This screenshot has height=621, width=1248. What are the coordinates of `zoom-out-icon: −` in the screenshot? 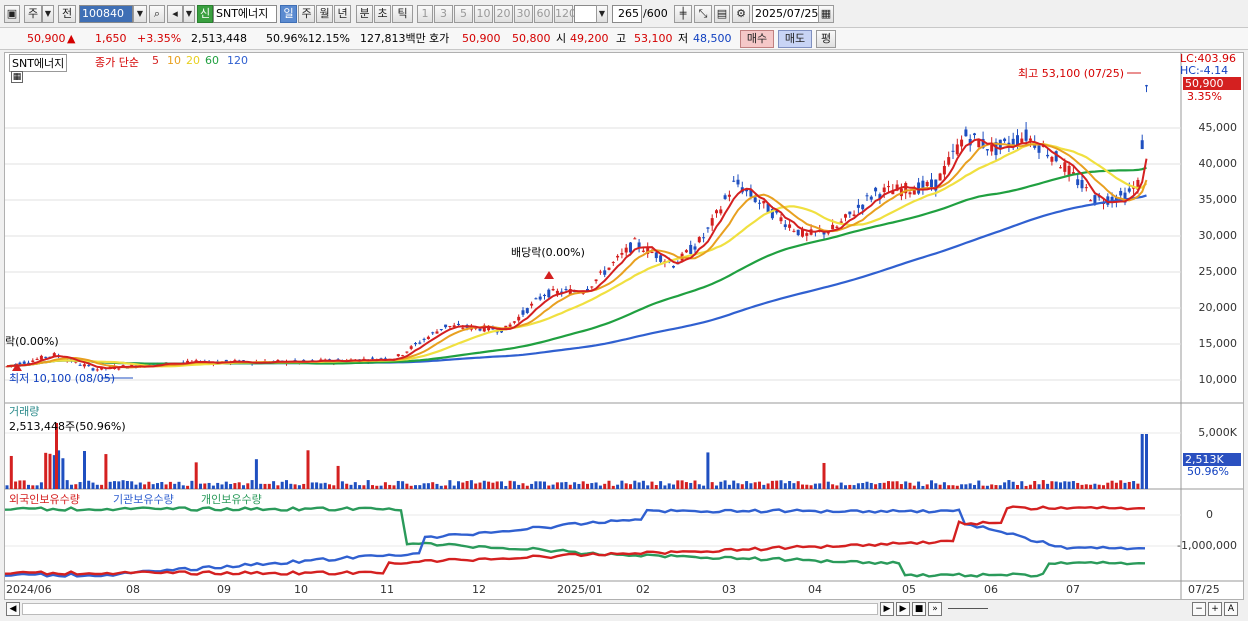 It's located at (1199, 609).